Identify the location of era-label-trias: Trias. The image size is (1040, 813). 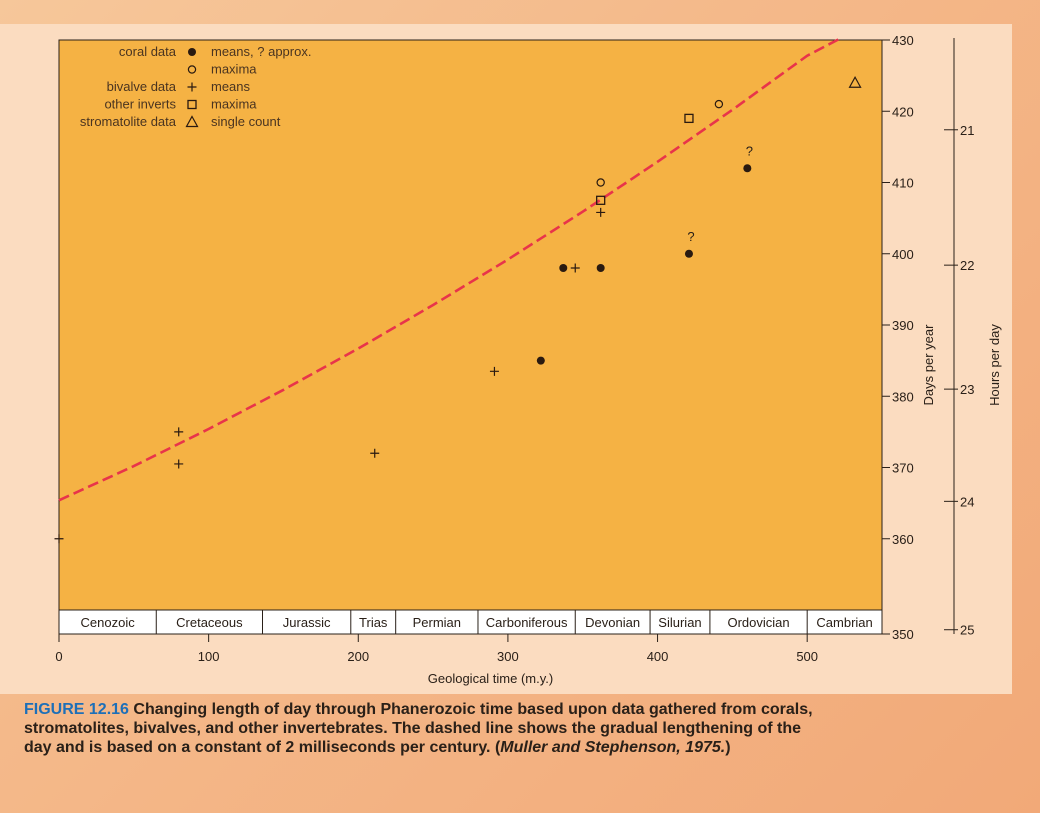
(373, 622).